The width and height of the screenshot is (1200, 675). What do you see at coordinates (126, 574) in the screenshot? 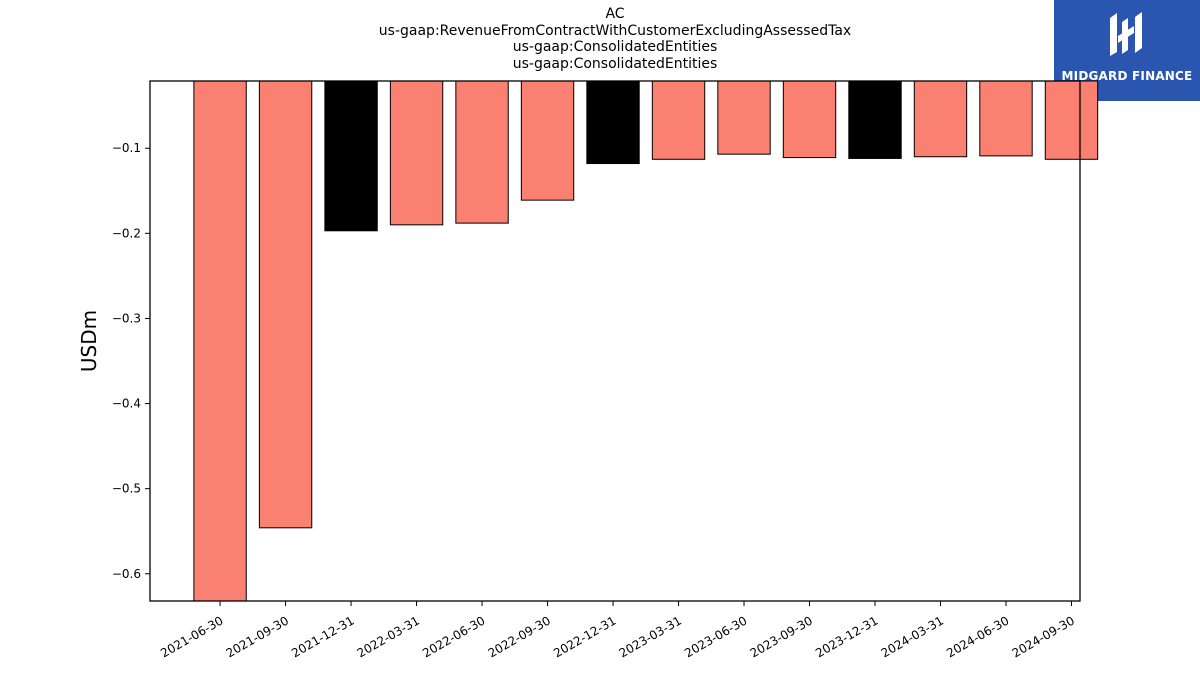
I see `y-tick-label: −0.6` at bounding box center [126, 574].